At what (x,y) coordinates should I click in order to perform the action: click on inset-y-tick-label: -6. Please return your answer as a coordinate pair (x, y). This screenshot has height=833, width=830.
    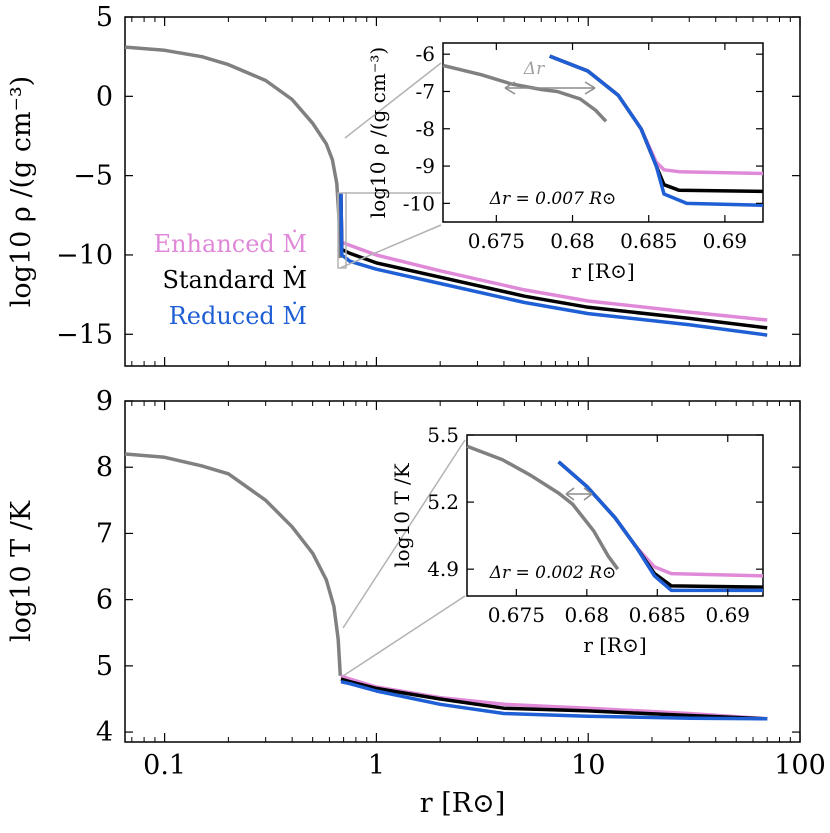
    Looking at the image, I should click on (425, 54).